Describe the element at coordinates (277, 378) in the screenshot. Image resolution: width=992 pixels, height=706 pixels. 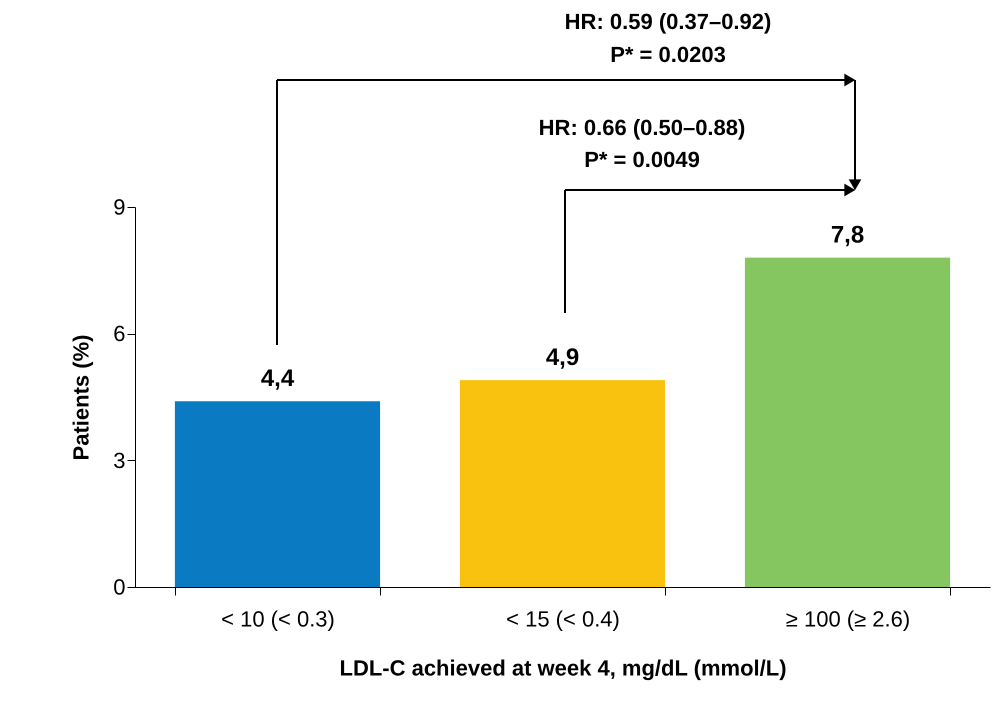
I see `data-label: 4,4` at that location.